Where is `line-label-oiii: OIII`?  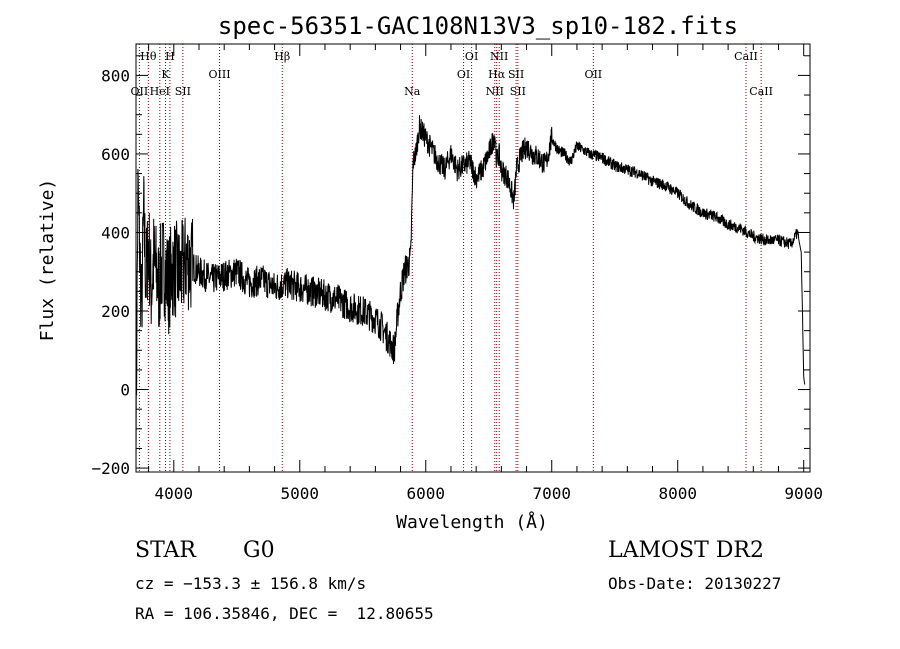 line-label-oiii: OIII is located at coordinates (219, 74).